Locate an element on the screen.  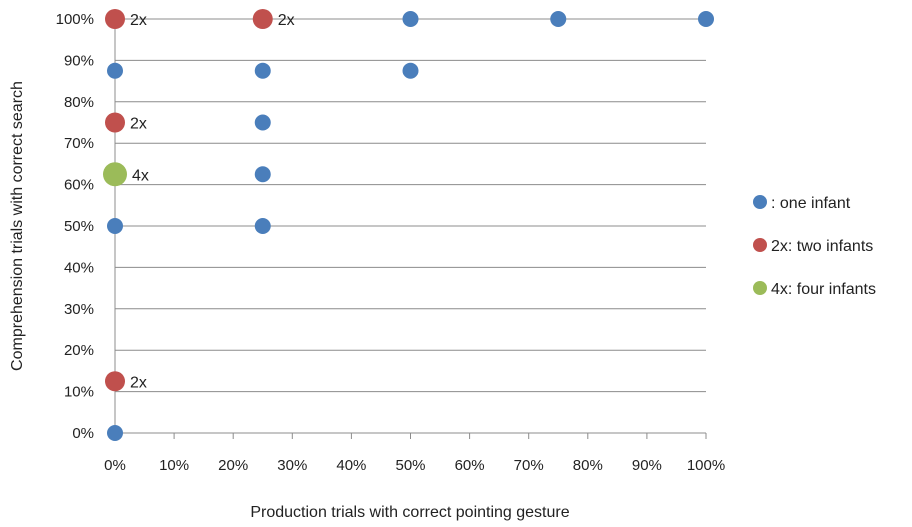
x-tick-label: 90% is located at coordinates (647, 465).